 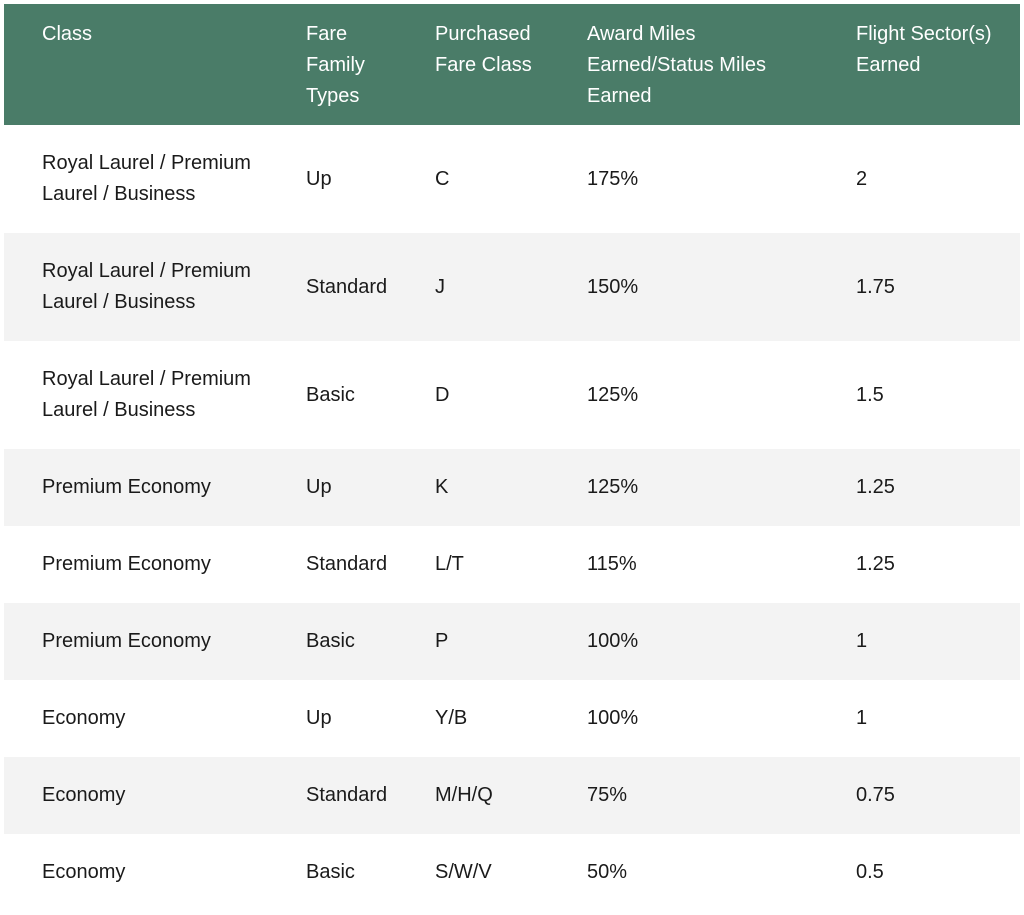 What do you see at coordinates (512, 487) in the screenshot?
I see `table-row: Premium Economy Up K 125% 1.25` at bounding box center [512, 487].